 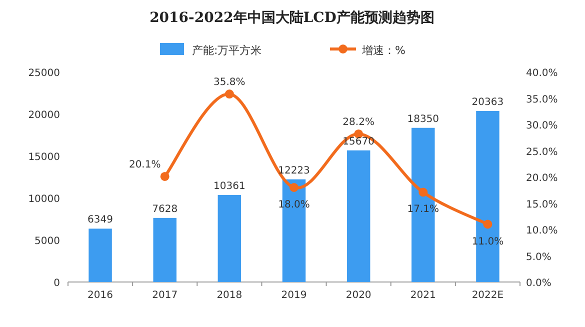 What do you see at coordinates (358, 122) in the screenshot?
I see `data-label: 28.2%` at bounding box center [358, 122].